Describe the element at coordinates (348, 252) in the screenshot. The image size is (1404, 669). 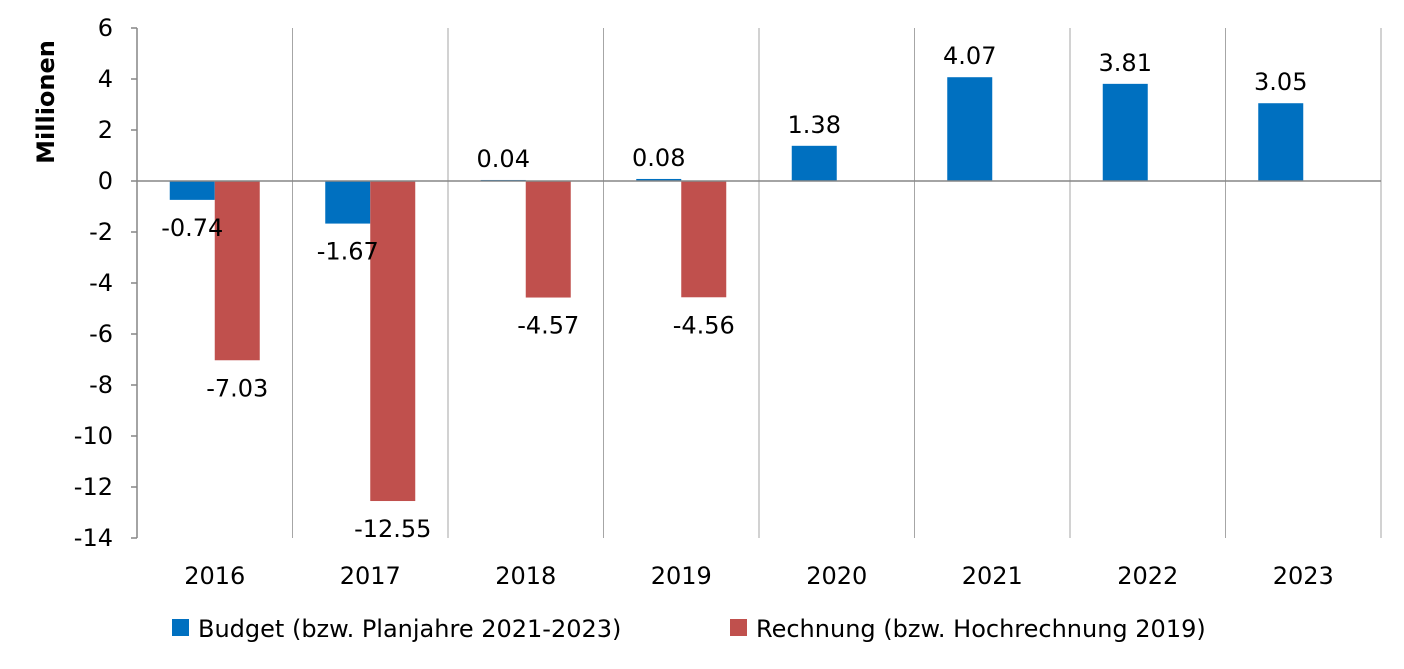
I see `data-label: -1.67` at that location.